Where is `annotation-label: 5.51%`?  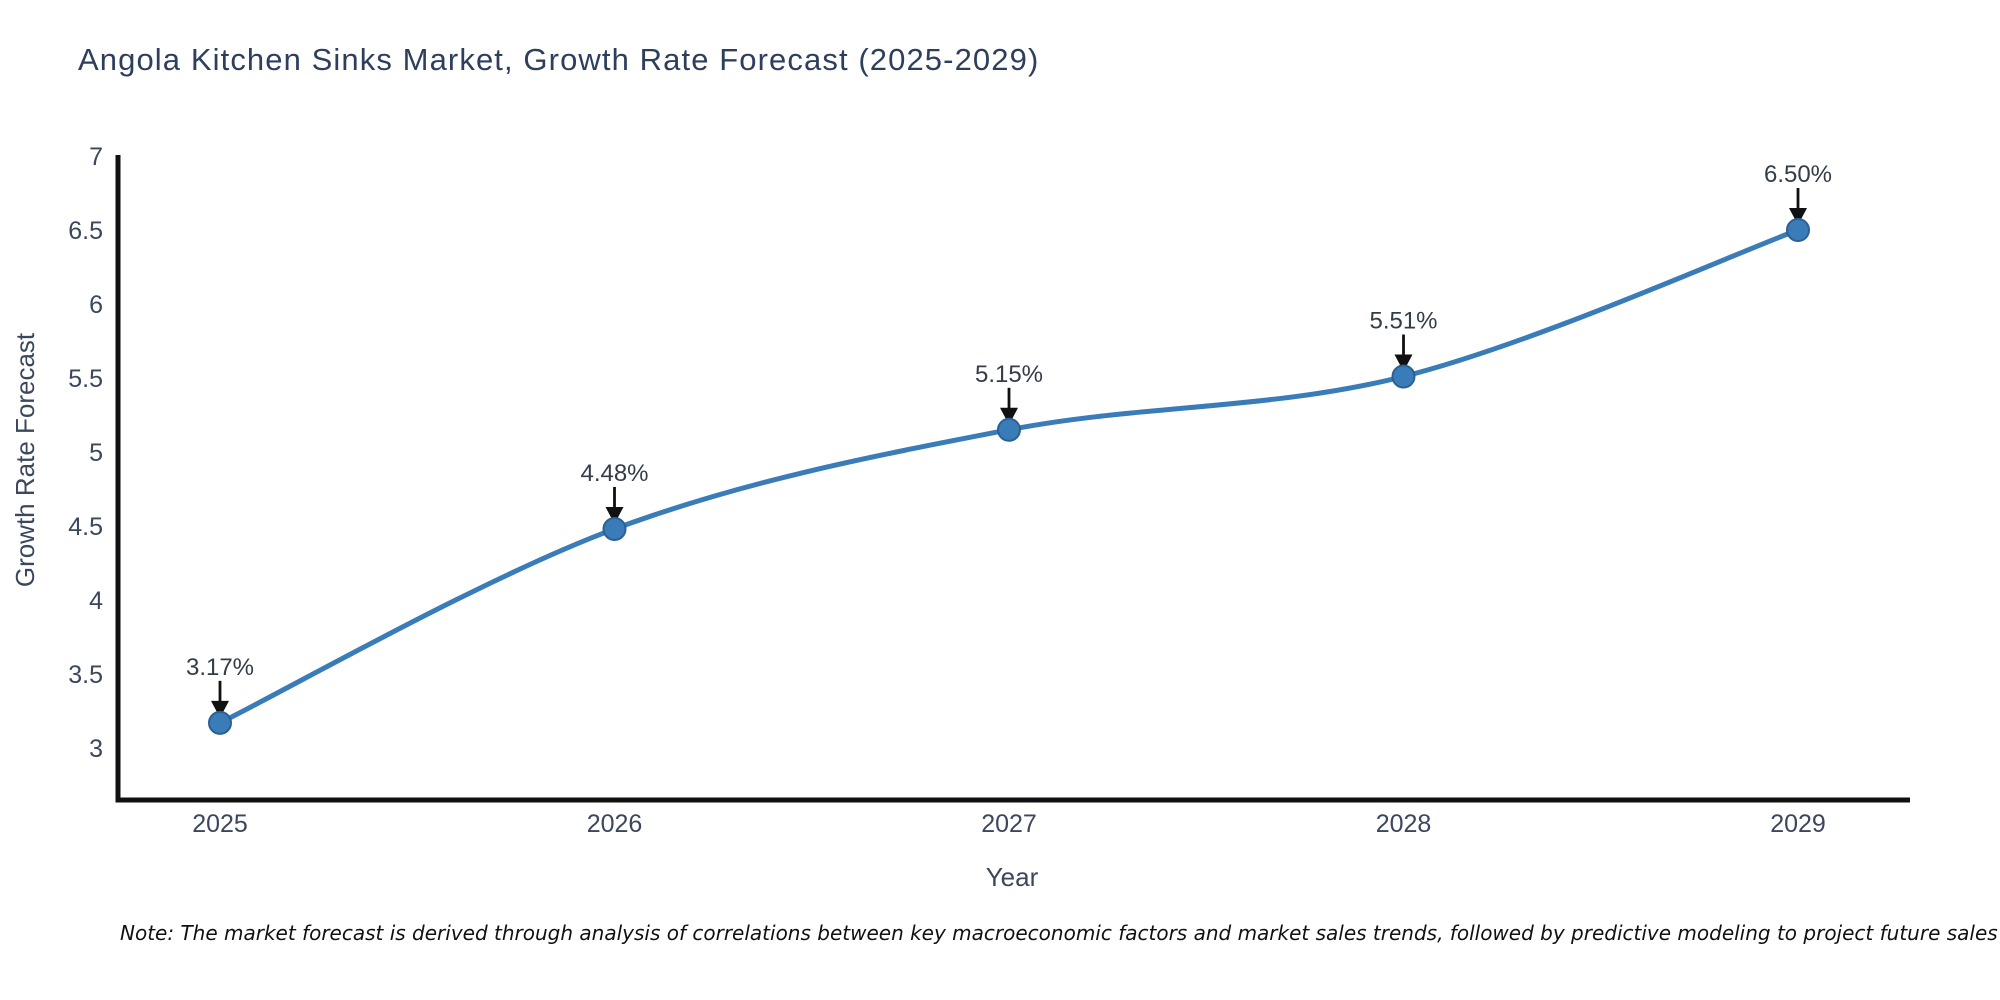
annotation-label: 5.51% is located at coordinates (1403, 321).